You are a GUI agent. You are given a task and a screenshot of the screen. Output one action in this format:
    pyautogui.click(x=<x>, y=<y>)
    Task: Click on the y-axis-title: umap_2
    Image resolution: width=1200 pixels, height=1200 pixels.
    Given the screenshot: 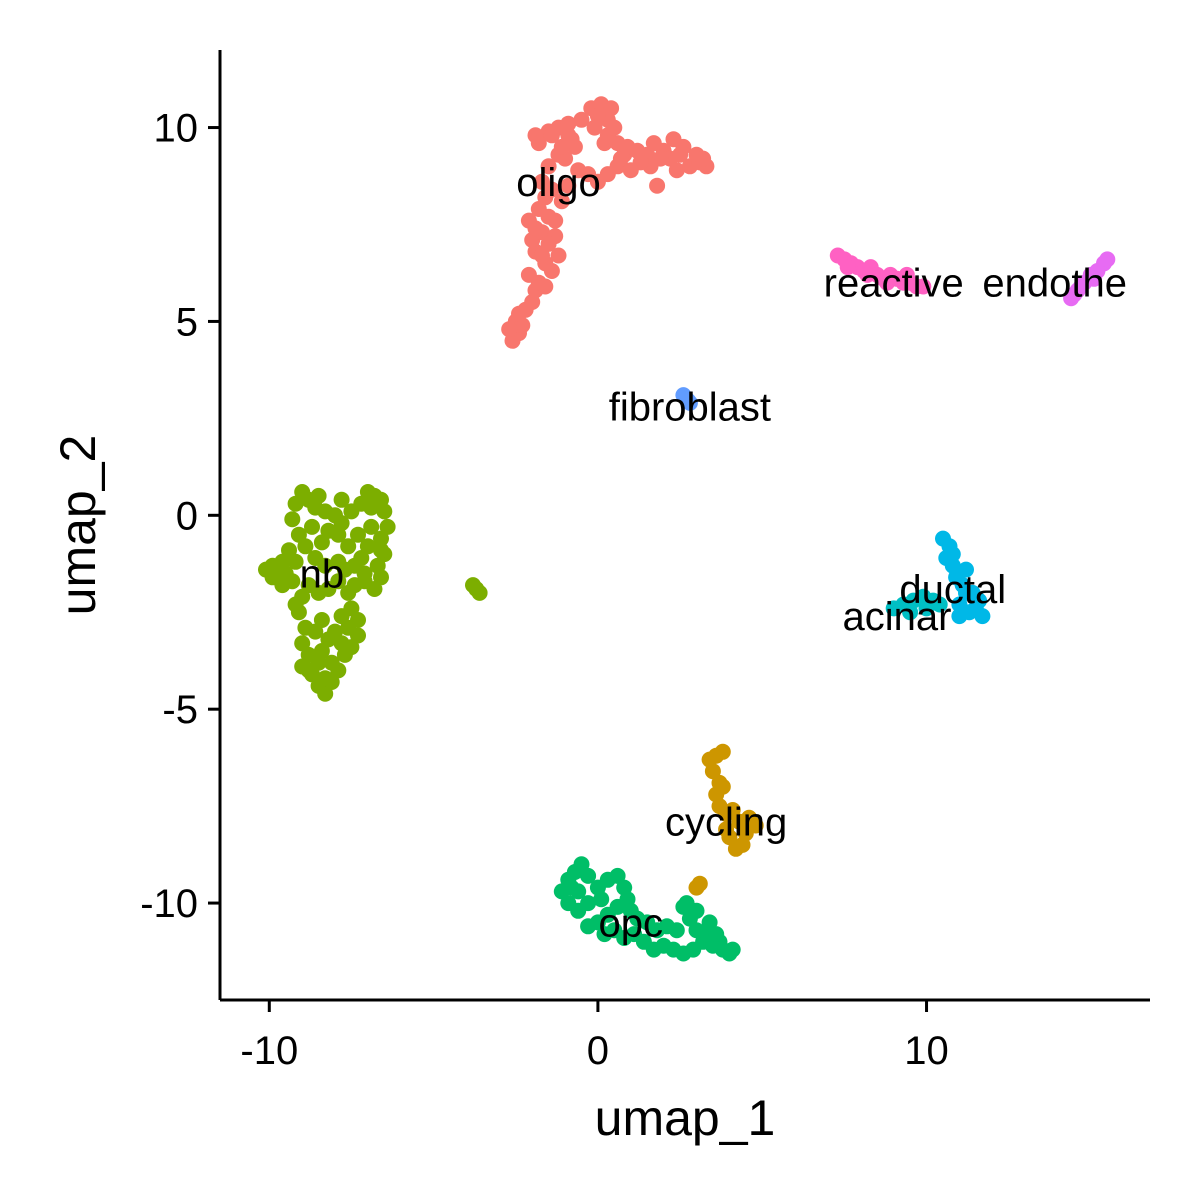 What is the action you would take?
    pyautogui.click(x=78, y=525)
    